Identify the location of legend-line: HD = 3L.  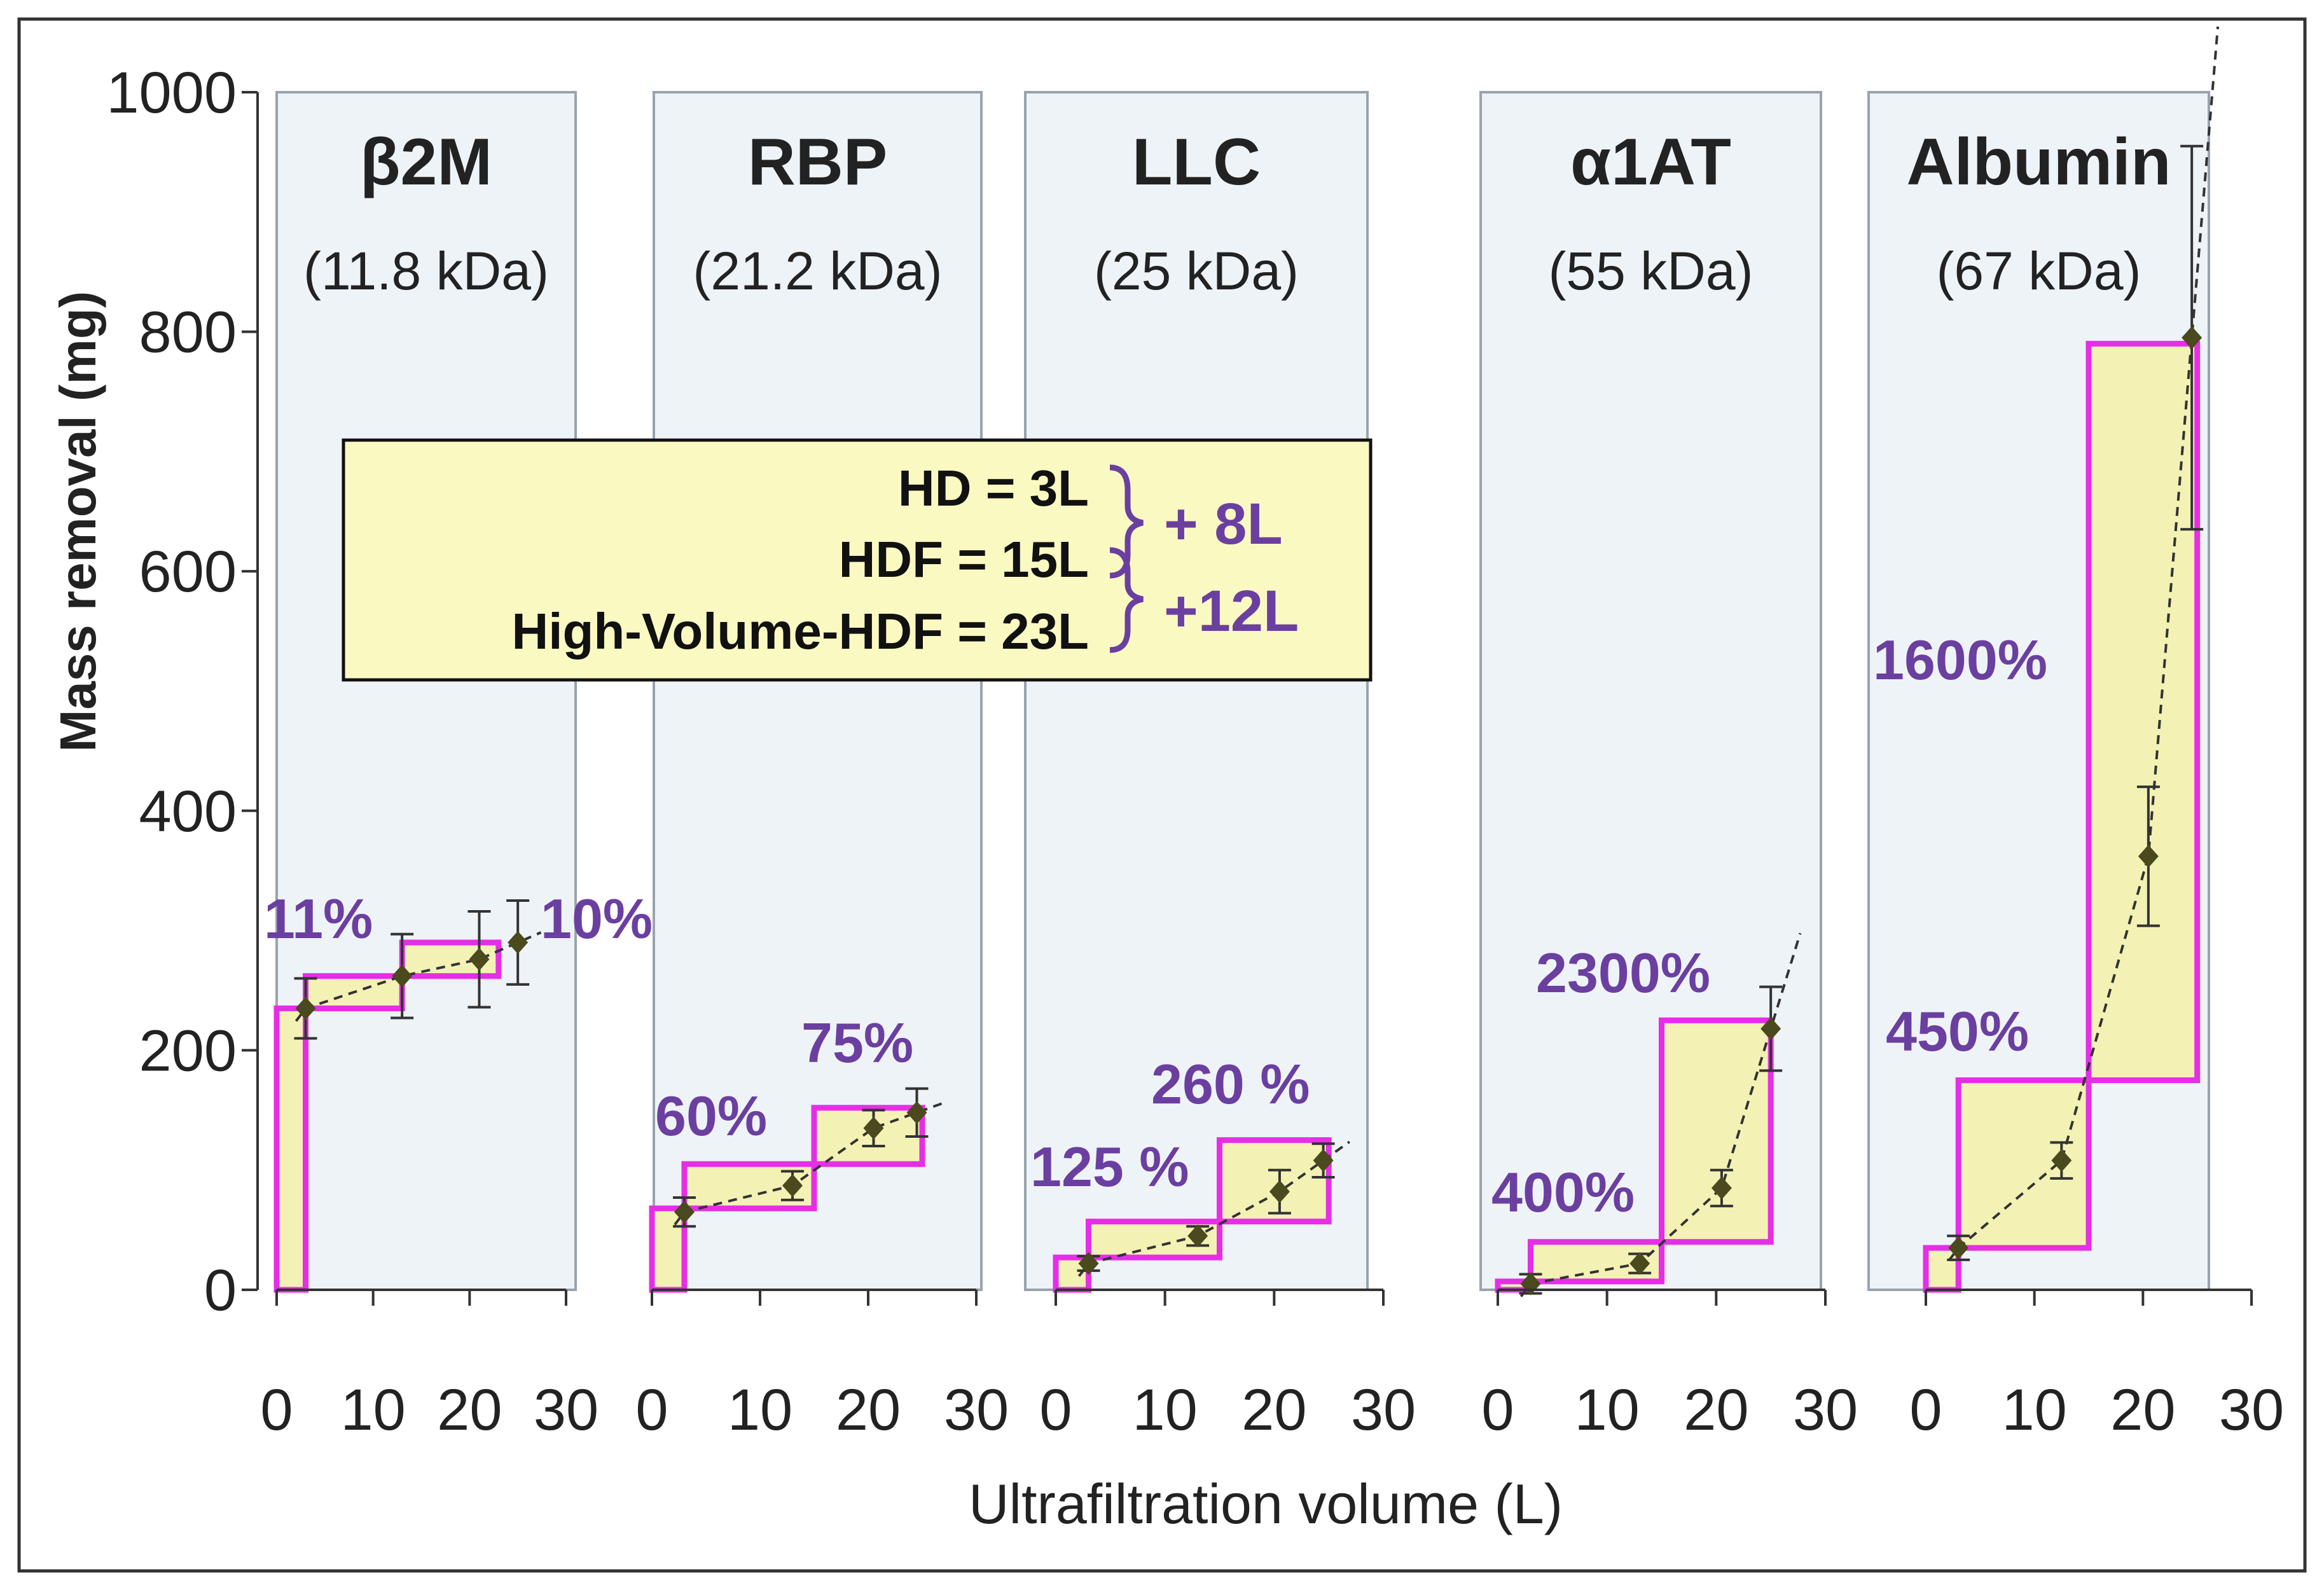
(993, 488).